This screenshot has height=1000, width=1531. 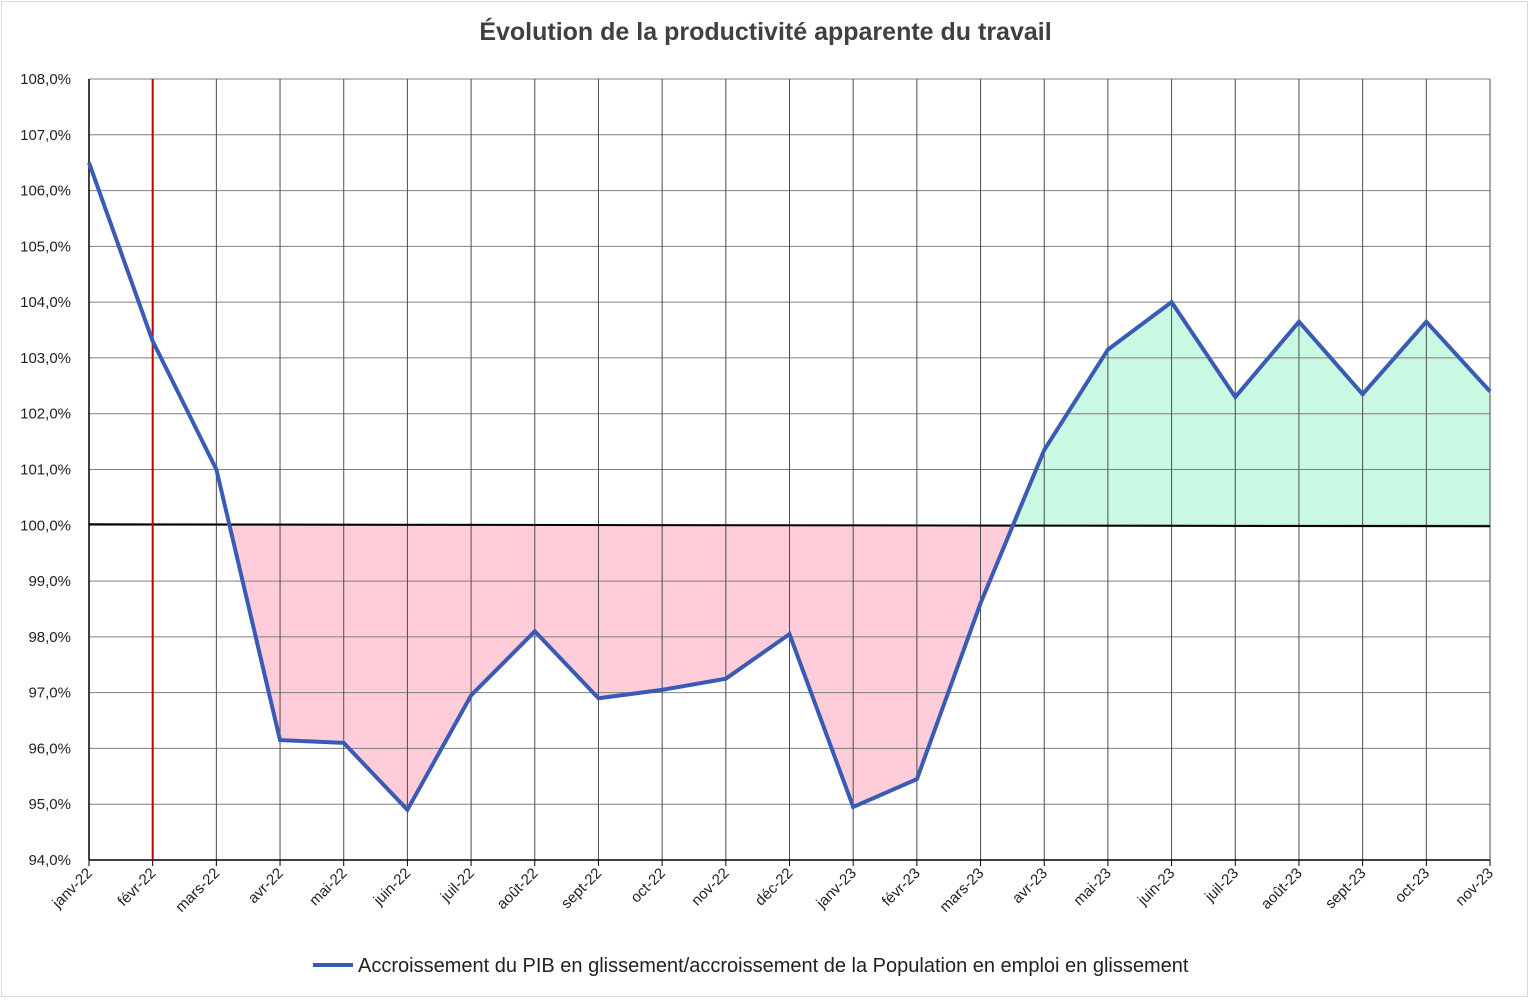 I want to click on x-tick-label: sept-22, so click(x=581, y=888).